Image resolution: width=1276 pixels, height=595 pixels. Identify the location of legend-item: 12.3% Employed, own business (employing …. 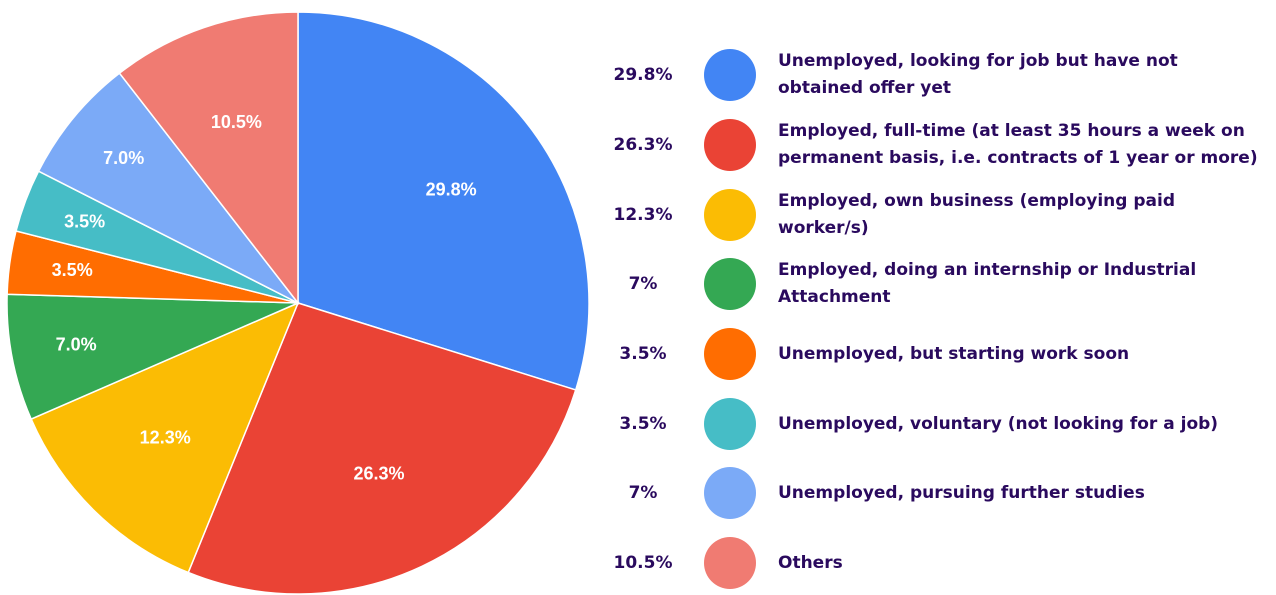
(938, 215).